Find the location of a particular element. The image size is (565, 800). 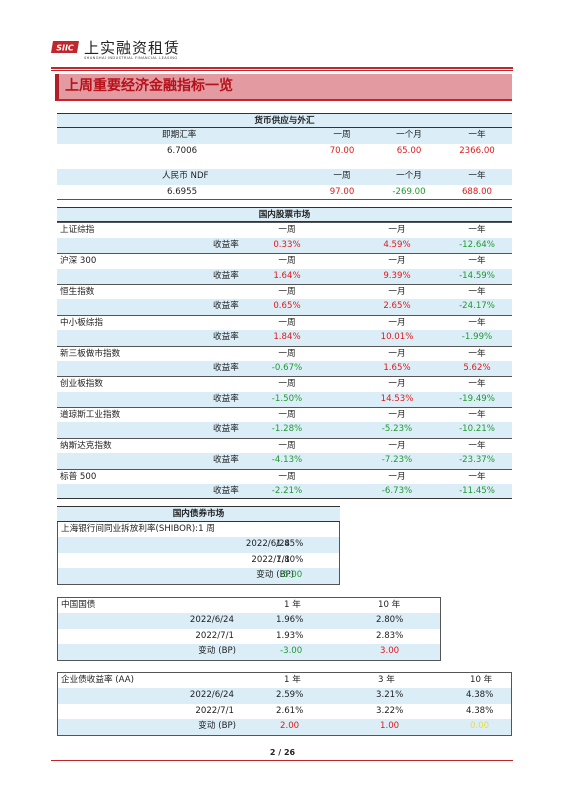

stock-yield-row: 收益率 0.33% 4.59% -12.64% is located at coordinates (284, 245).